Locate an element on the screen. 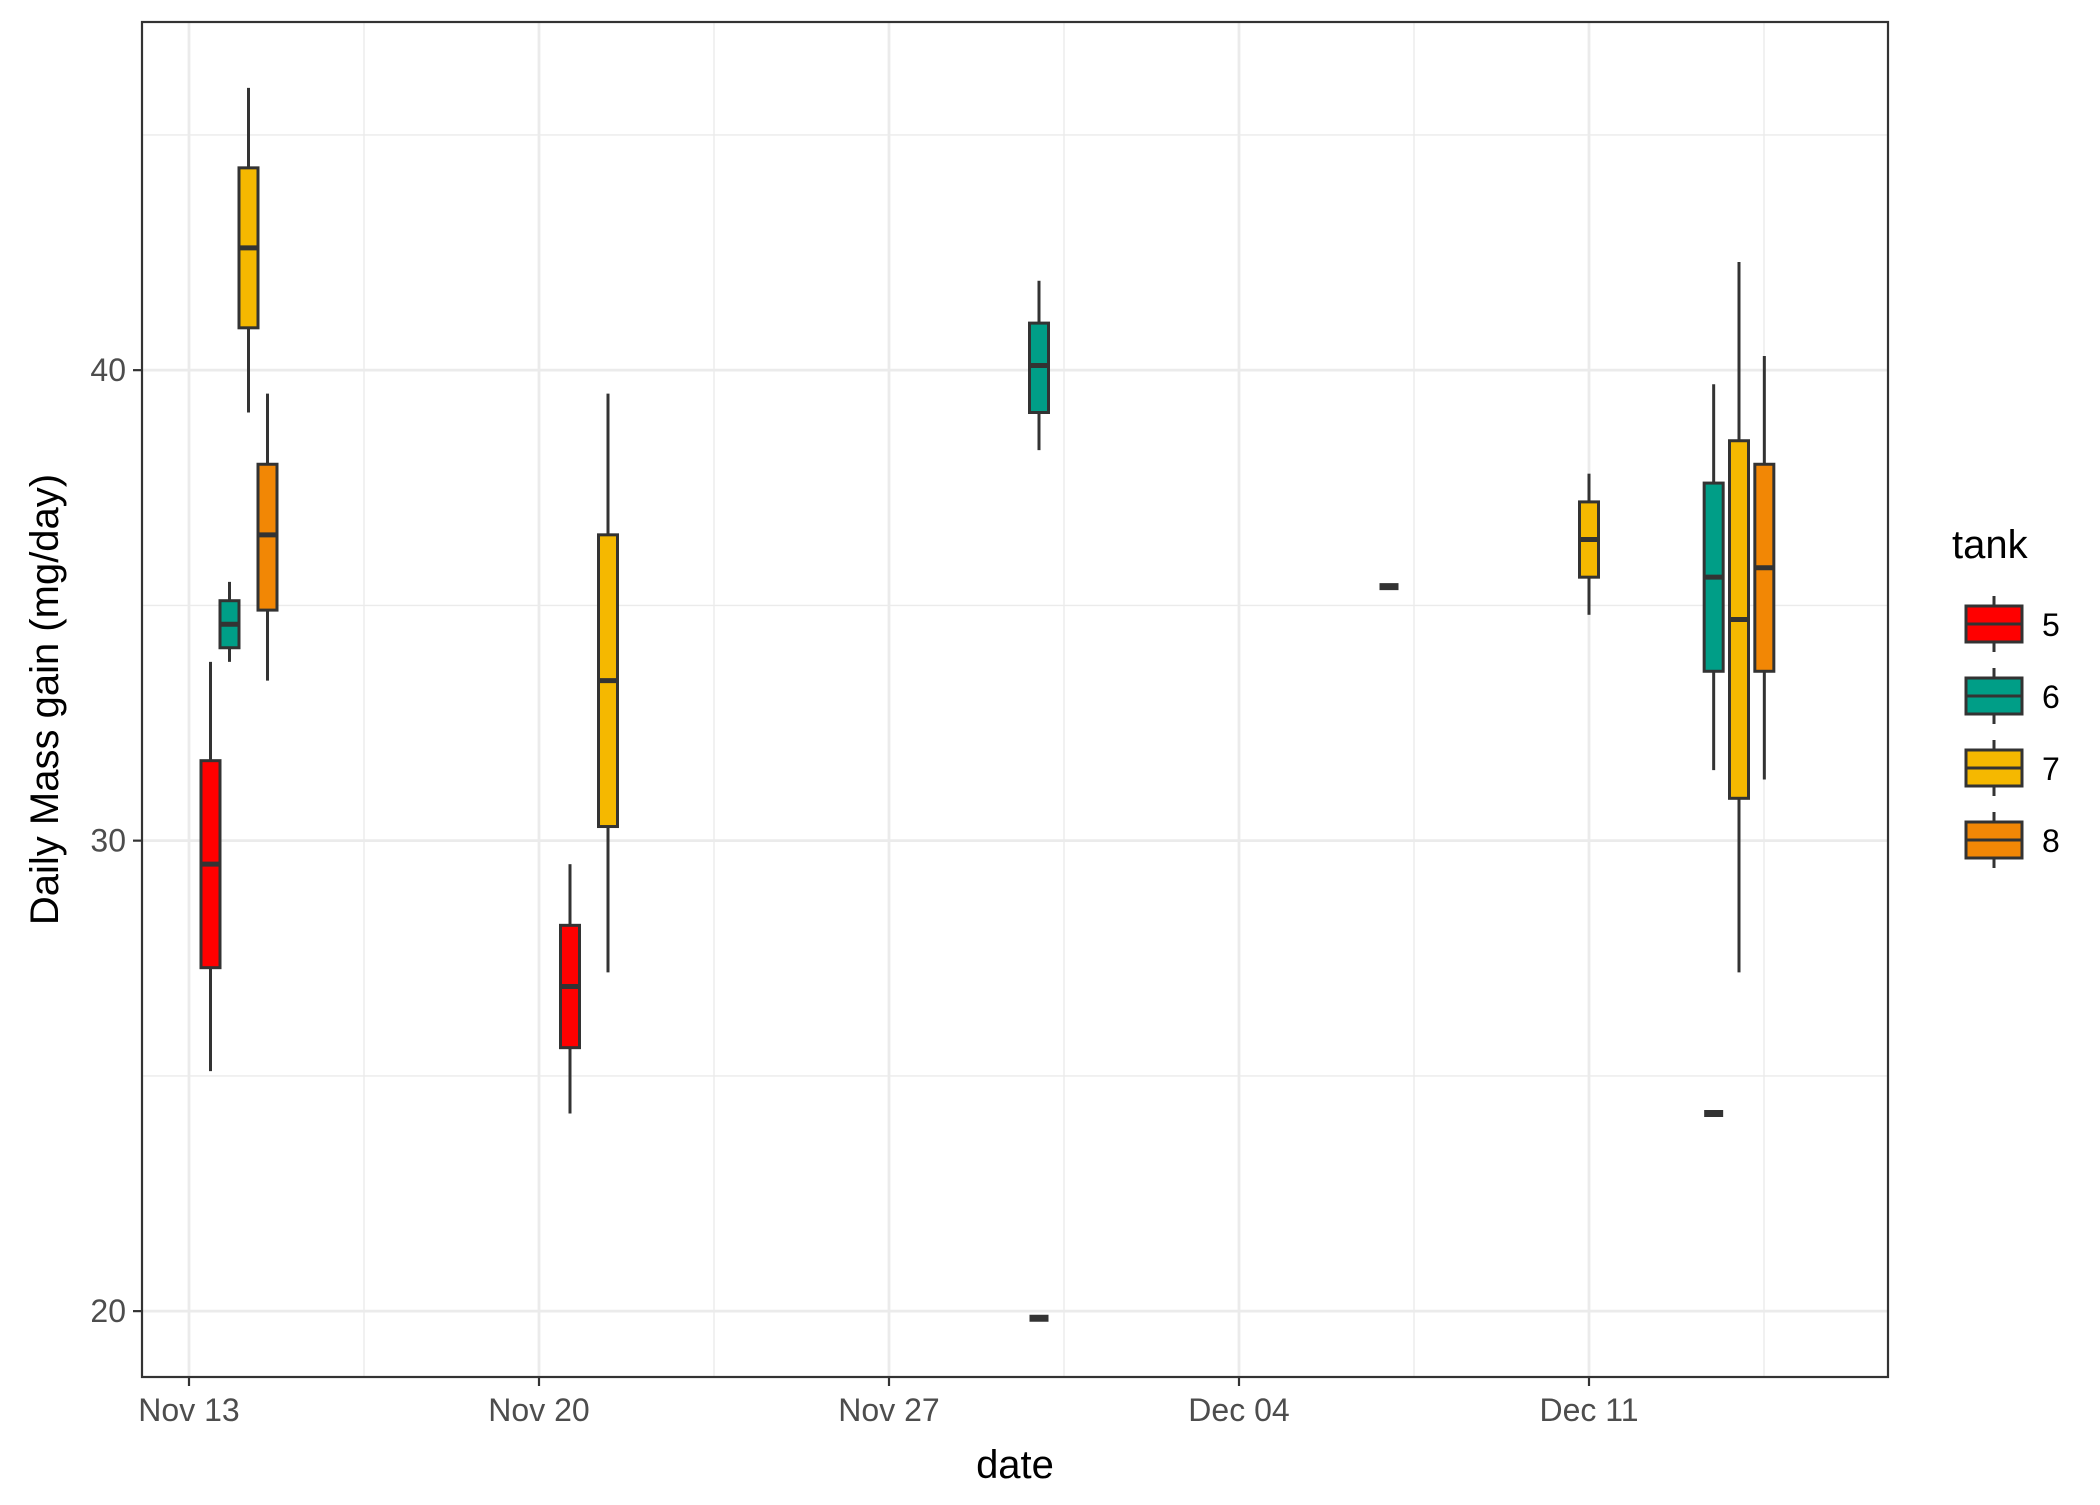  legend-label: 8 is located at coordinates (2051, 841).